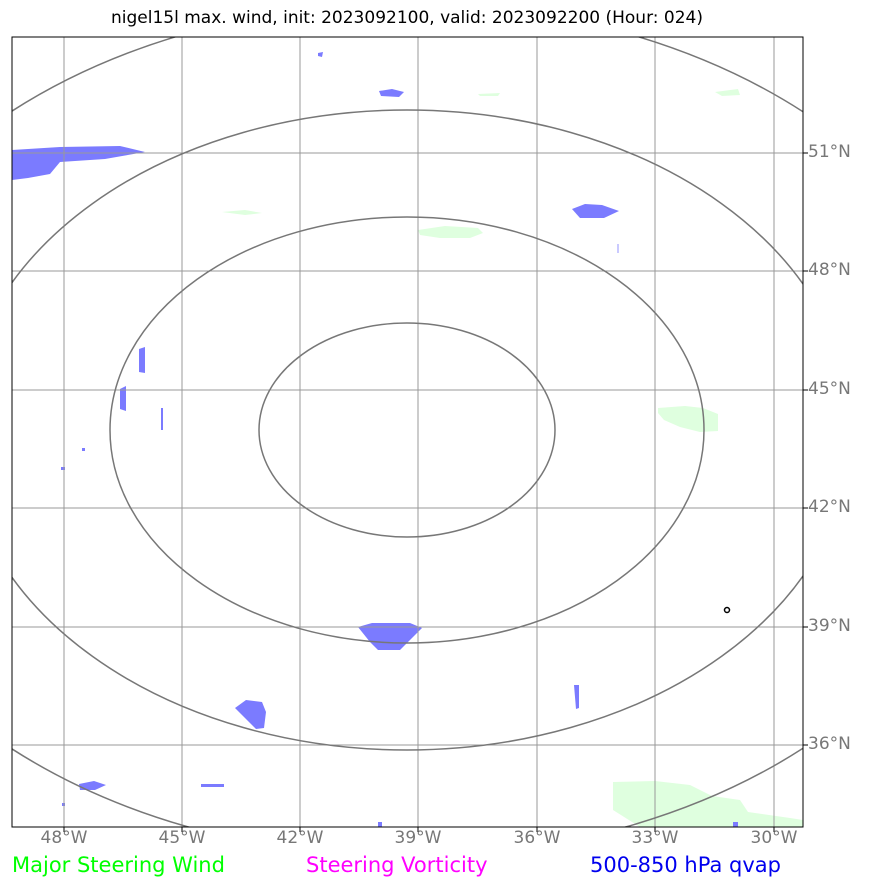 The image size is (869, 891). I want to click on x-tick-label: 36°W, so click(537, 838).